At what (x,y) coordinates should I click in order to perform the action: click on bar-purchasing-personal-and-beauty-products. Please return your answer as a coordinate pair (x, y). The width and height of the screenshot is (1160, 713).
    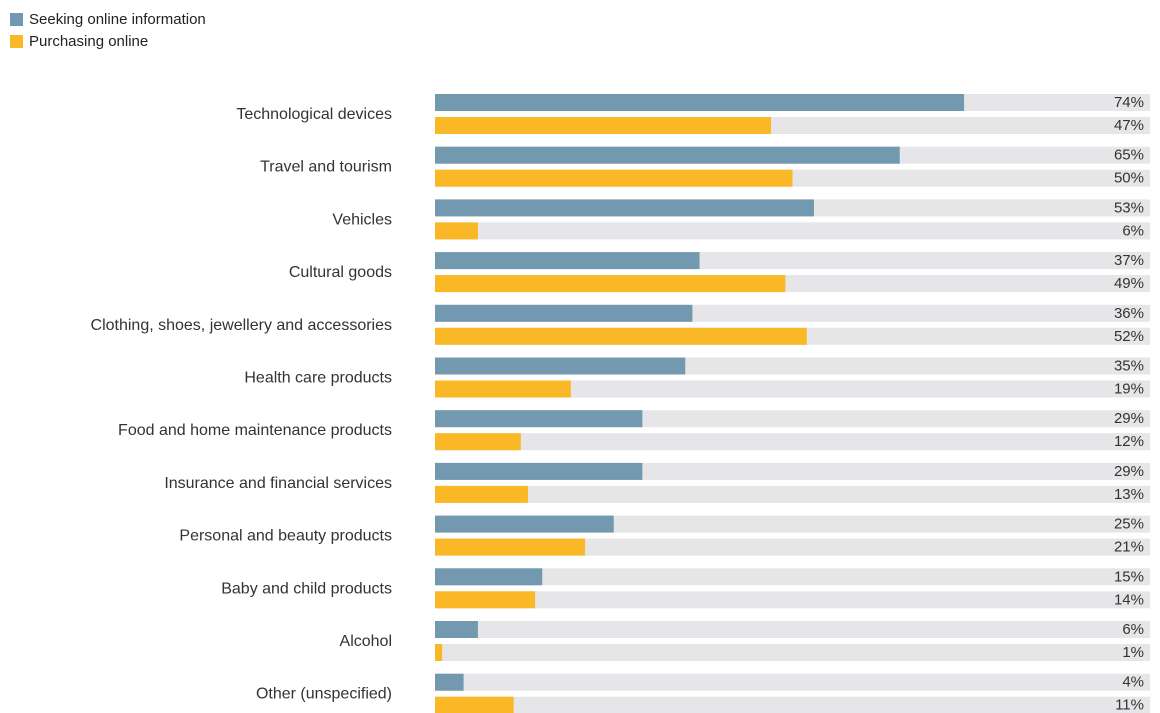
    Looking at the image, I should click on (510, 547).